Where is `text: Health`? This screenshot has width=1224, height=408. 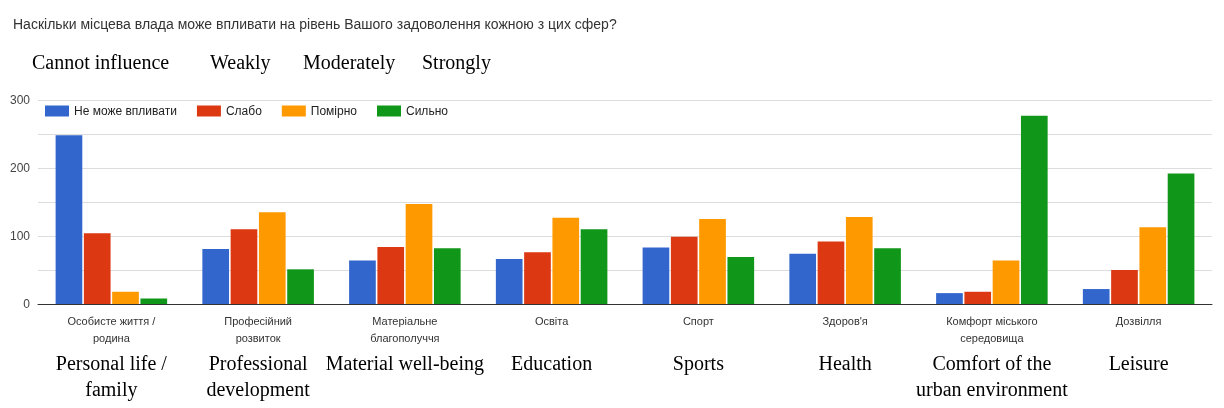 text: Health is located at coordinates (845, 363).